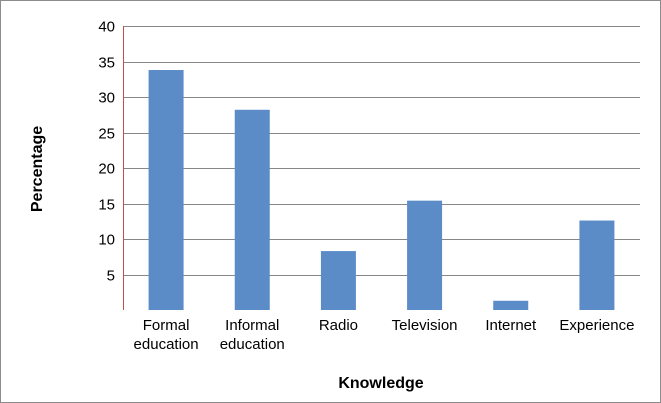  What do you see at coordinates (596, 325) in the screenshot?
I see `x-tick-label: Experience` at bounding box center [596, 325].